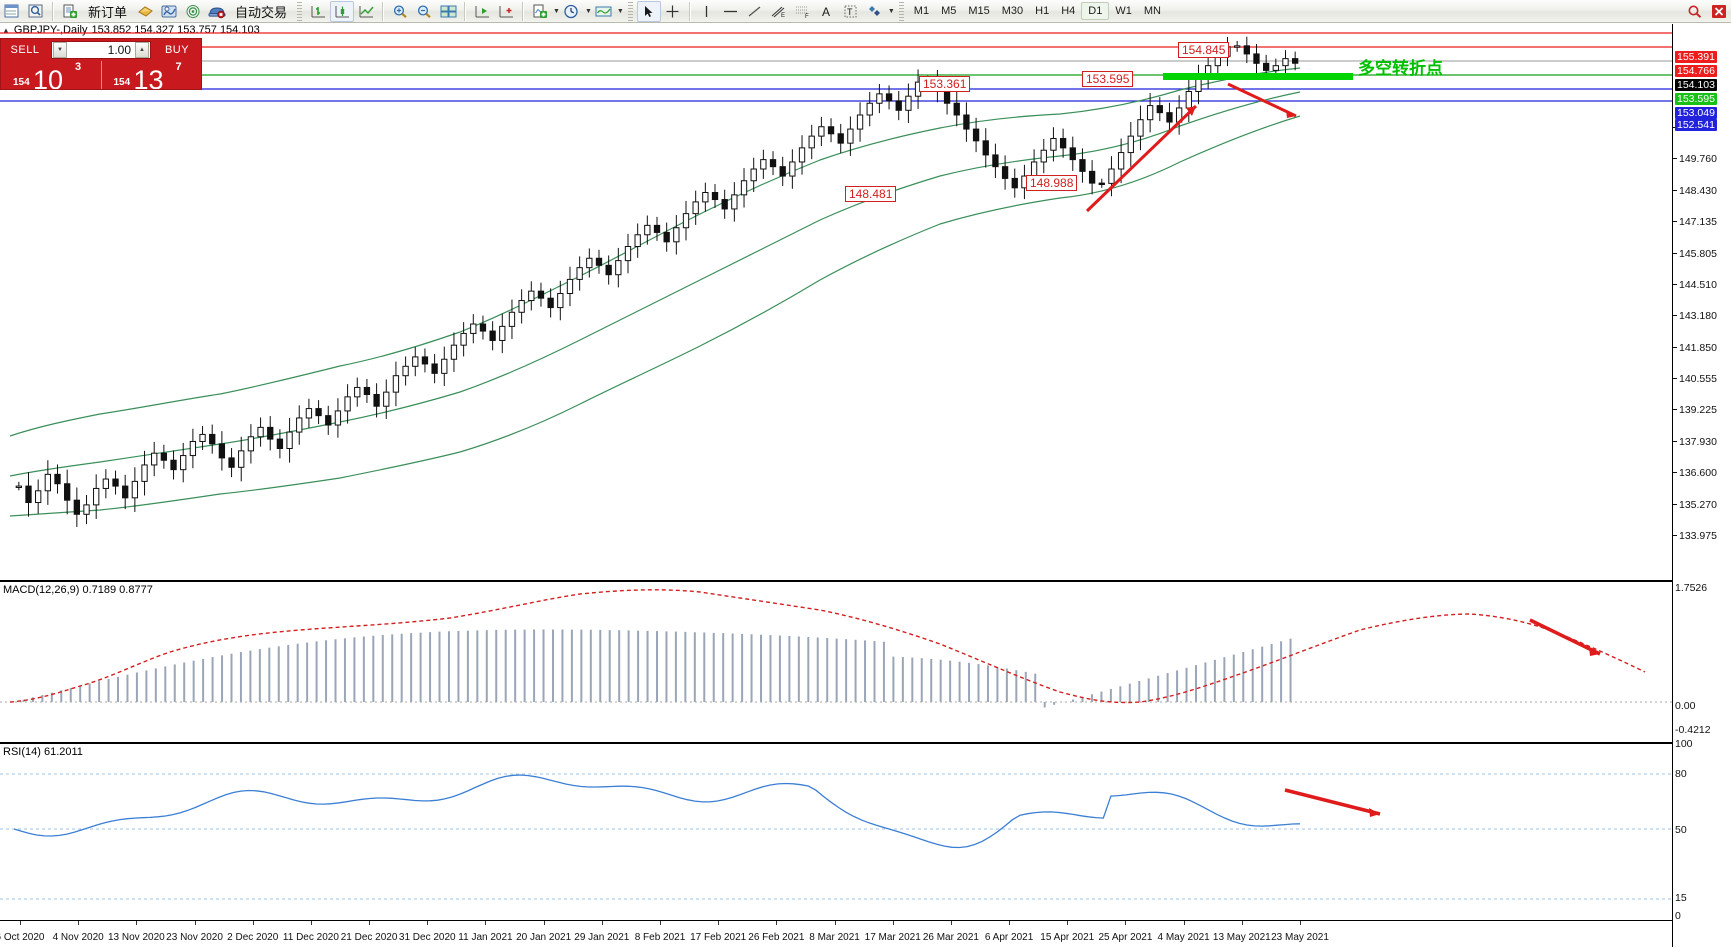 Image resolution: width=1731 pixels, height=948 pixels. What do you see at coordinates (136, 937) in the screenshot?
I see `date-tick-label: 13 Nov 2020` at bounding box center [136, 937].